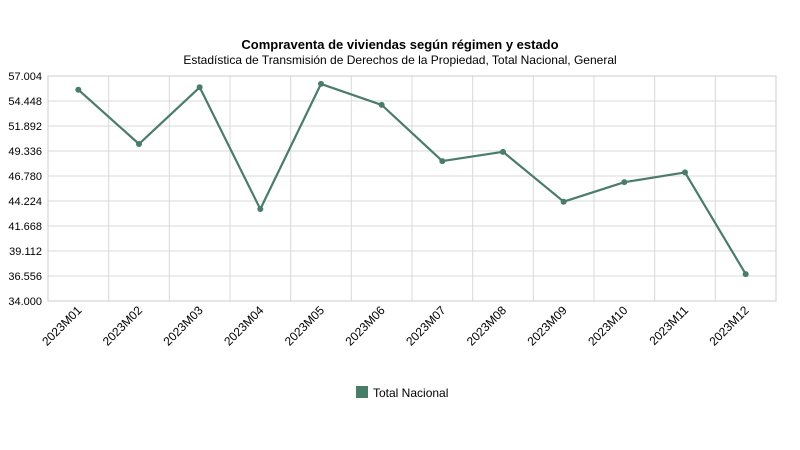  Describe the element at coordinates (184, 326) in the screenshot. I see `x-tick-label: 2023M03` at that location.